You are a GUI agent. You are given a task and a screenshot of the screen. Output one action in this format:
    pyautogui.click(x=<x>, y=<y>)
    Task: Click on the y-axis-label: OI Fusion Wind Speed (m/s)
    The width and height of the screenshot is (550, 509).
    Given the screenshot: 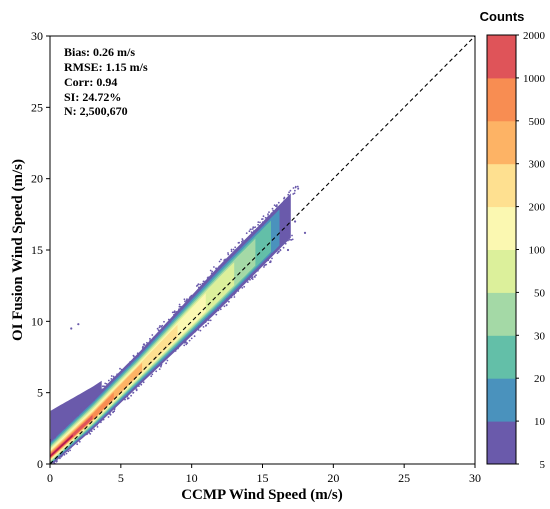 What is the action you would take?
    pyautogui.click(x=18, y=250)
    